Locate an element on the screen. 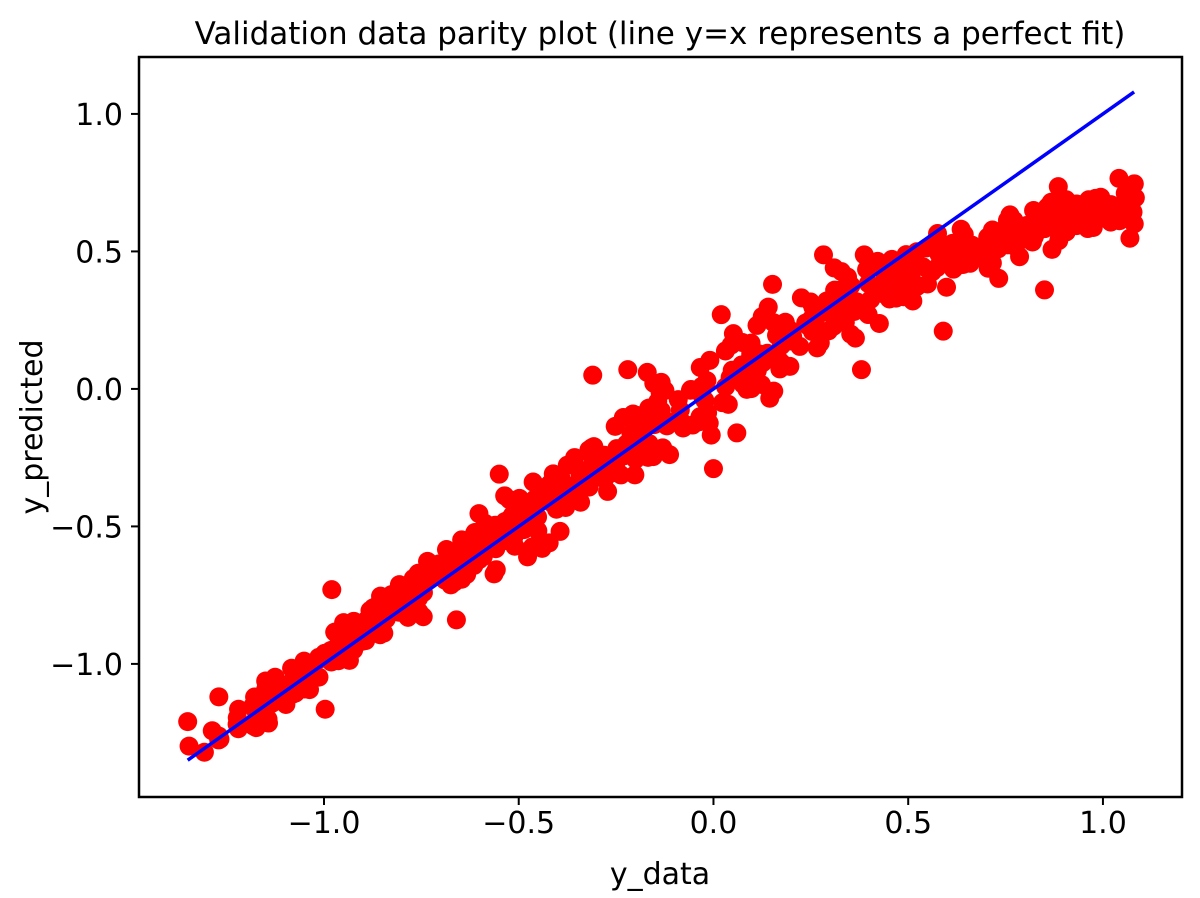 The image size is (1200, 898). y-tick-label: 0.5 is located at coordinates (99, 252).